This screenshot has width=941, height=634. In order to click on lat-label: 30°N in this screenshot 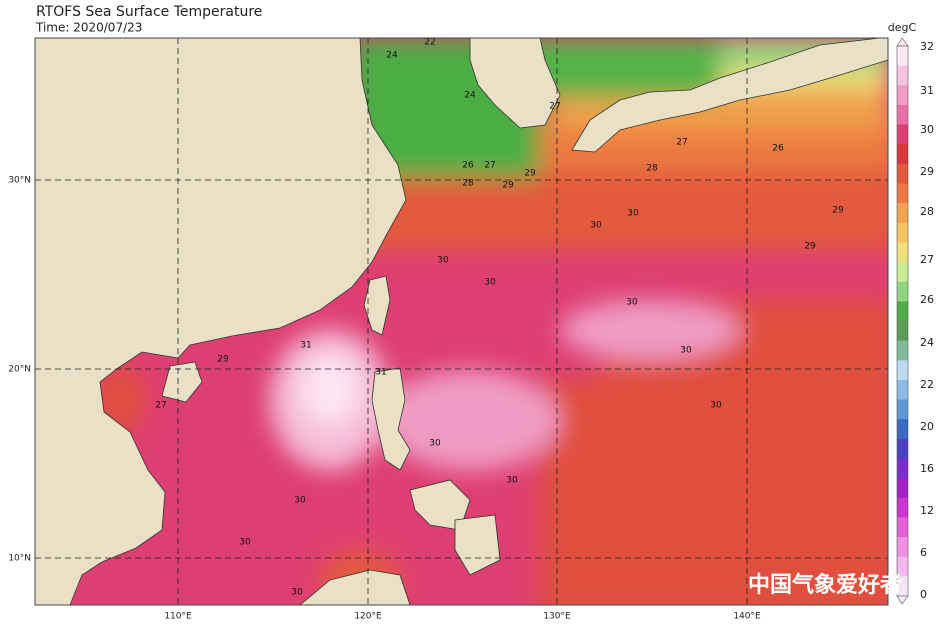, I will do `click(19, 181)`.